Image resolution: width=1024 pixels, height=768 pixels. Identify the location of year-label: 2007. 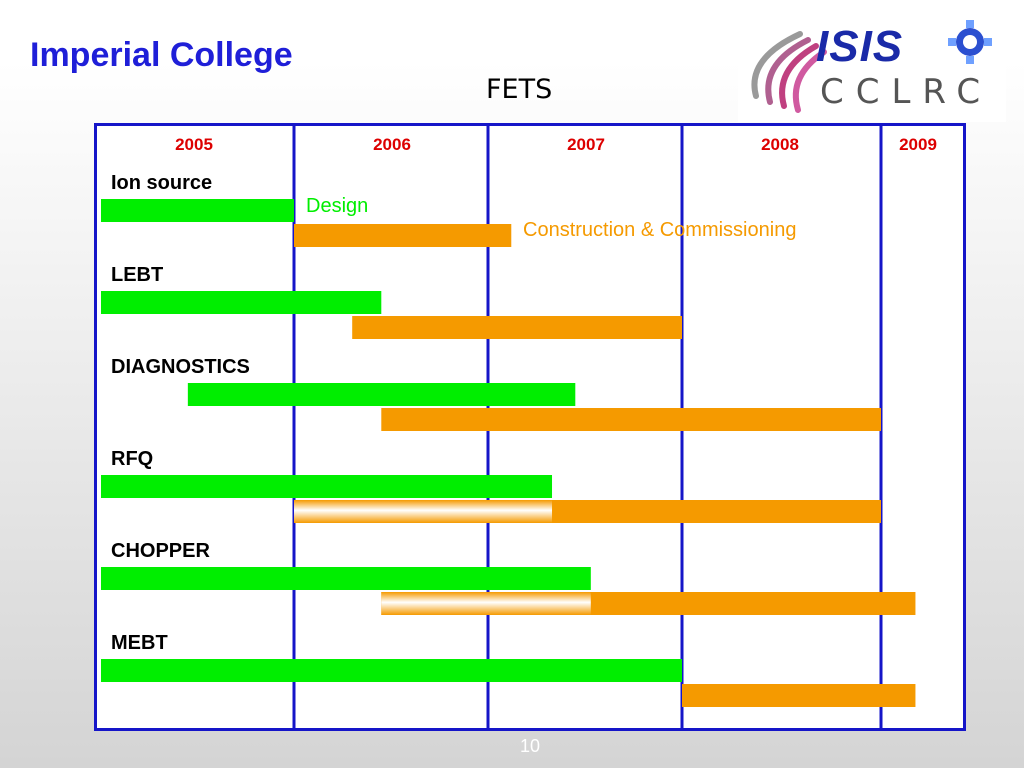
(586, 144).